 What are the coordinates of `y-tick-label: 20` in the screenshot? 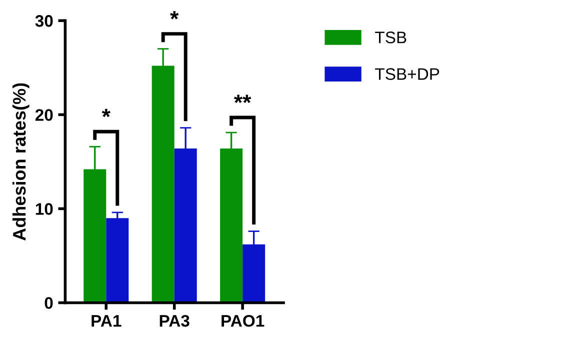 It's located at (44, 115).